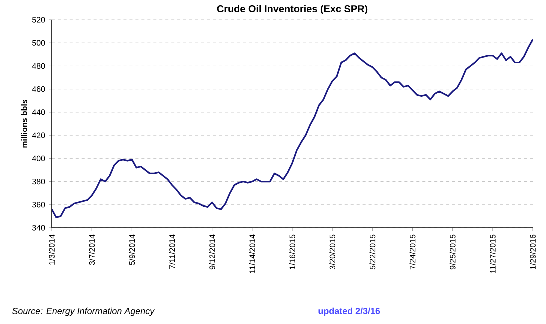  Describe the element at coordinates (349, 312) in the screenshot. I see `text: updated 2/3/16` at that location.